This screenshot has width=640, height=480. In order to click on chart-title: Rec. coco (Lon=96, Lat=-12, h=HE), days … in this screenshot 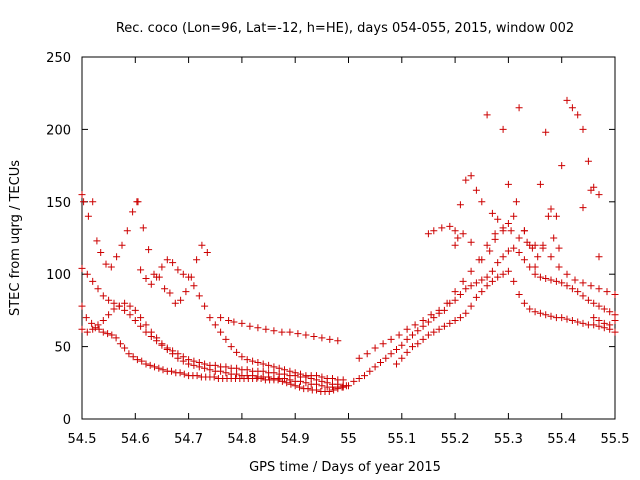, I will do `click(345, 28)`.